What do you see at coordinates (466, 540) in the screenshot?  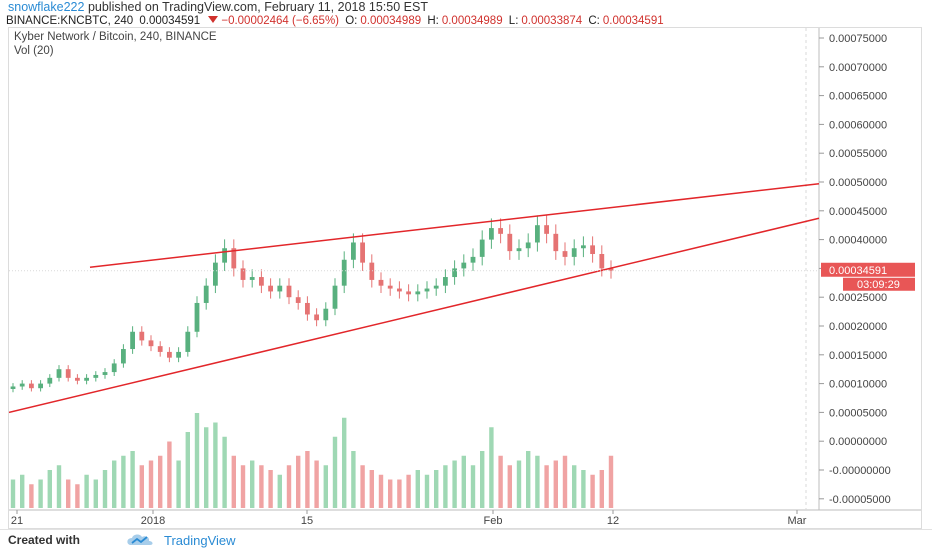 I see `footer-bar: Created with TradingView` at bounding box center [466, 540].